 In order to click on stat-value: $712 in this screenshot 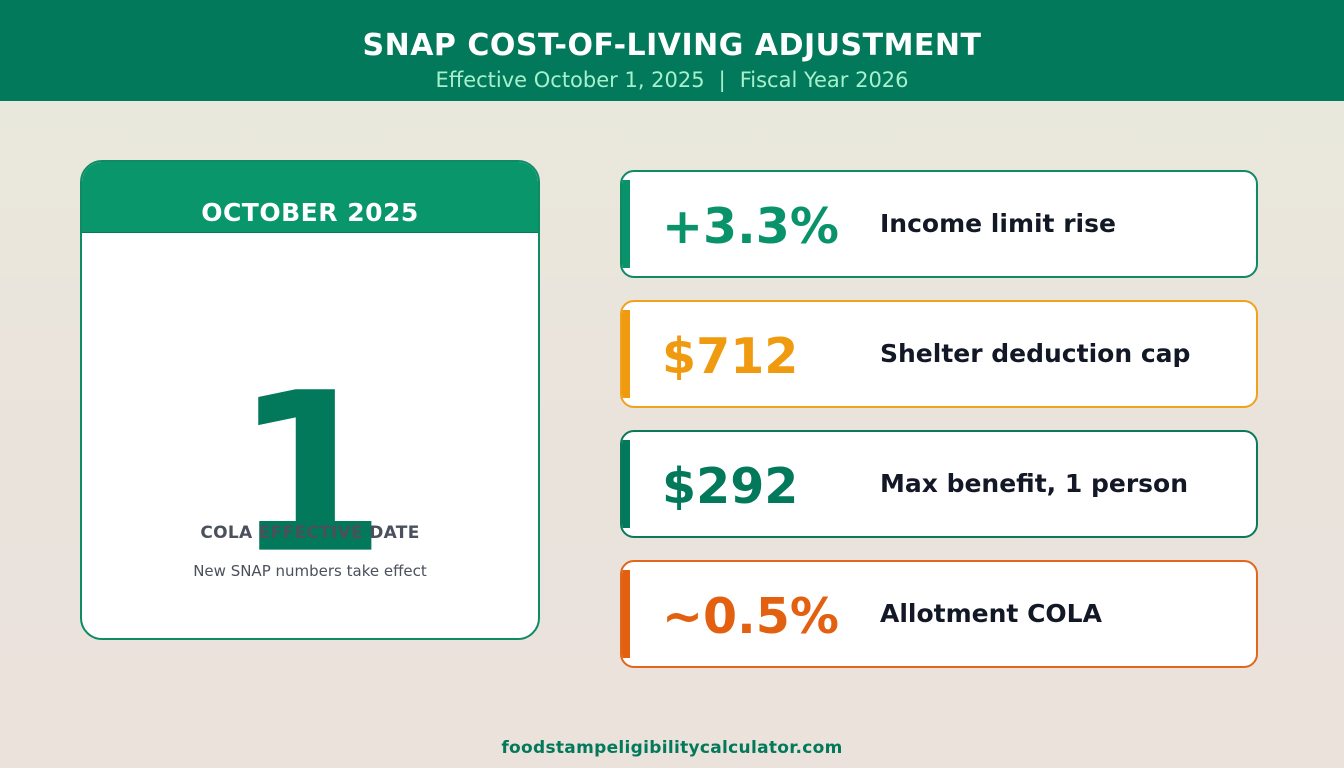, I will do `click(730, 356)`.